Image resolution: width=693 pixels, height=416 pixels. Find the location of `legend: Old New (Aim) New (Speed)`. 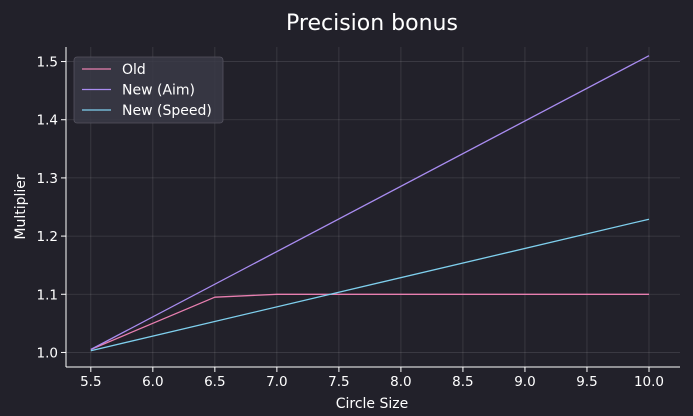

legend: Old New (Aim) New (Speed) is located at coordinates (148, 90).